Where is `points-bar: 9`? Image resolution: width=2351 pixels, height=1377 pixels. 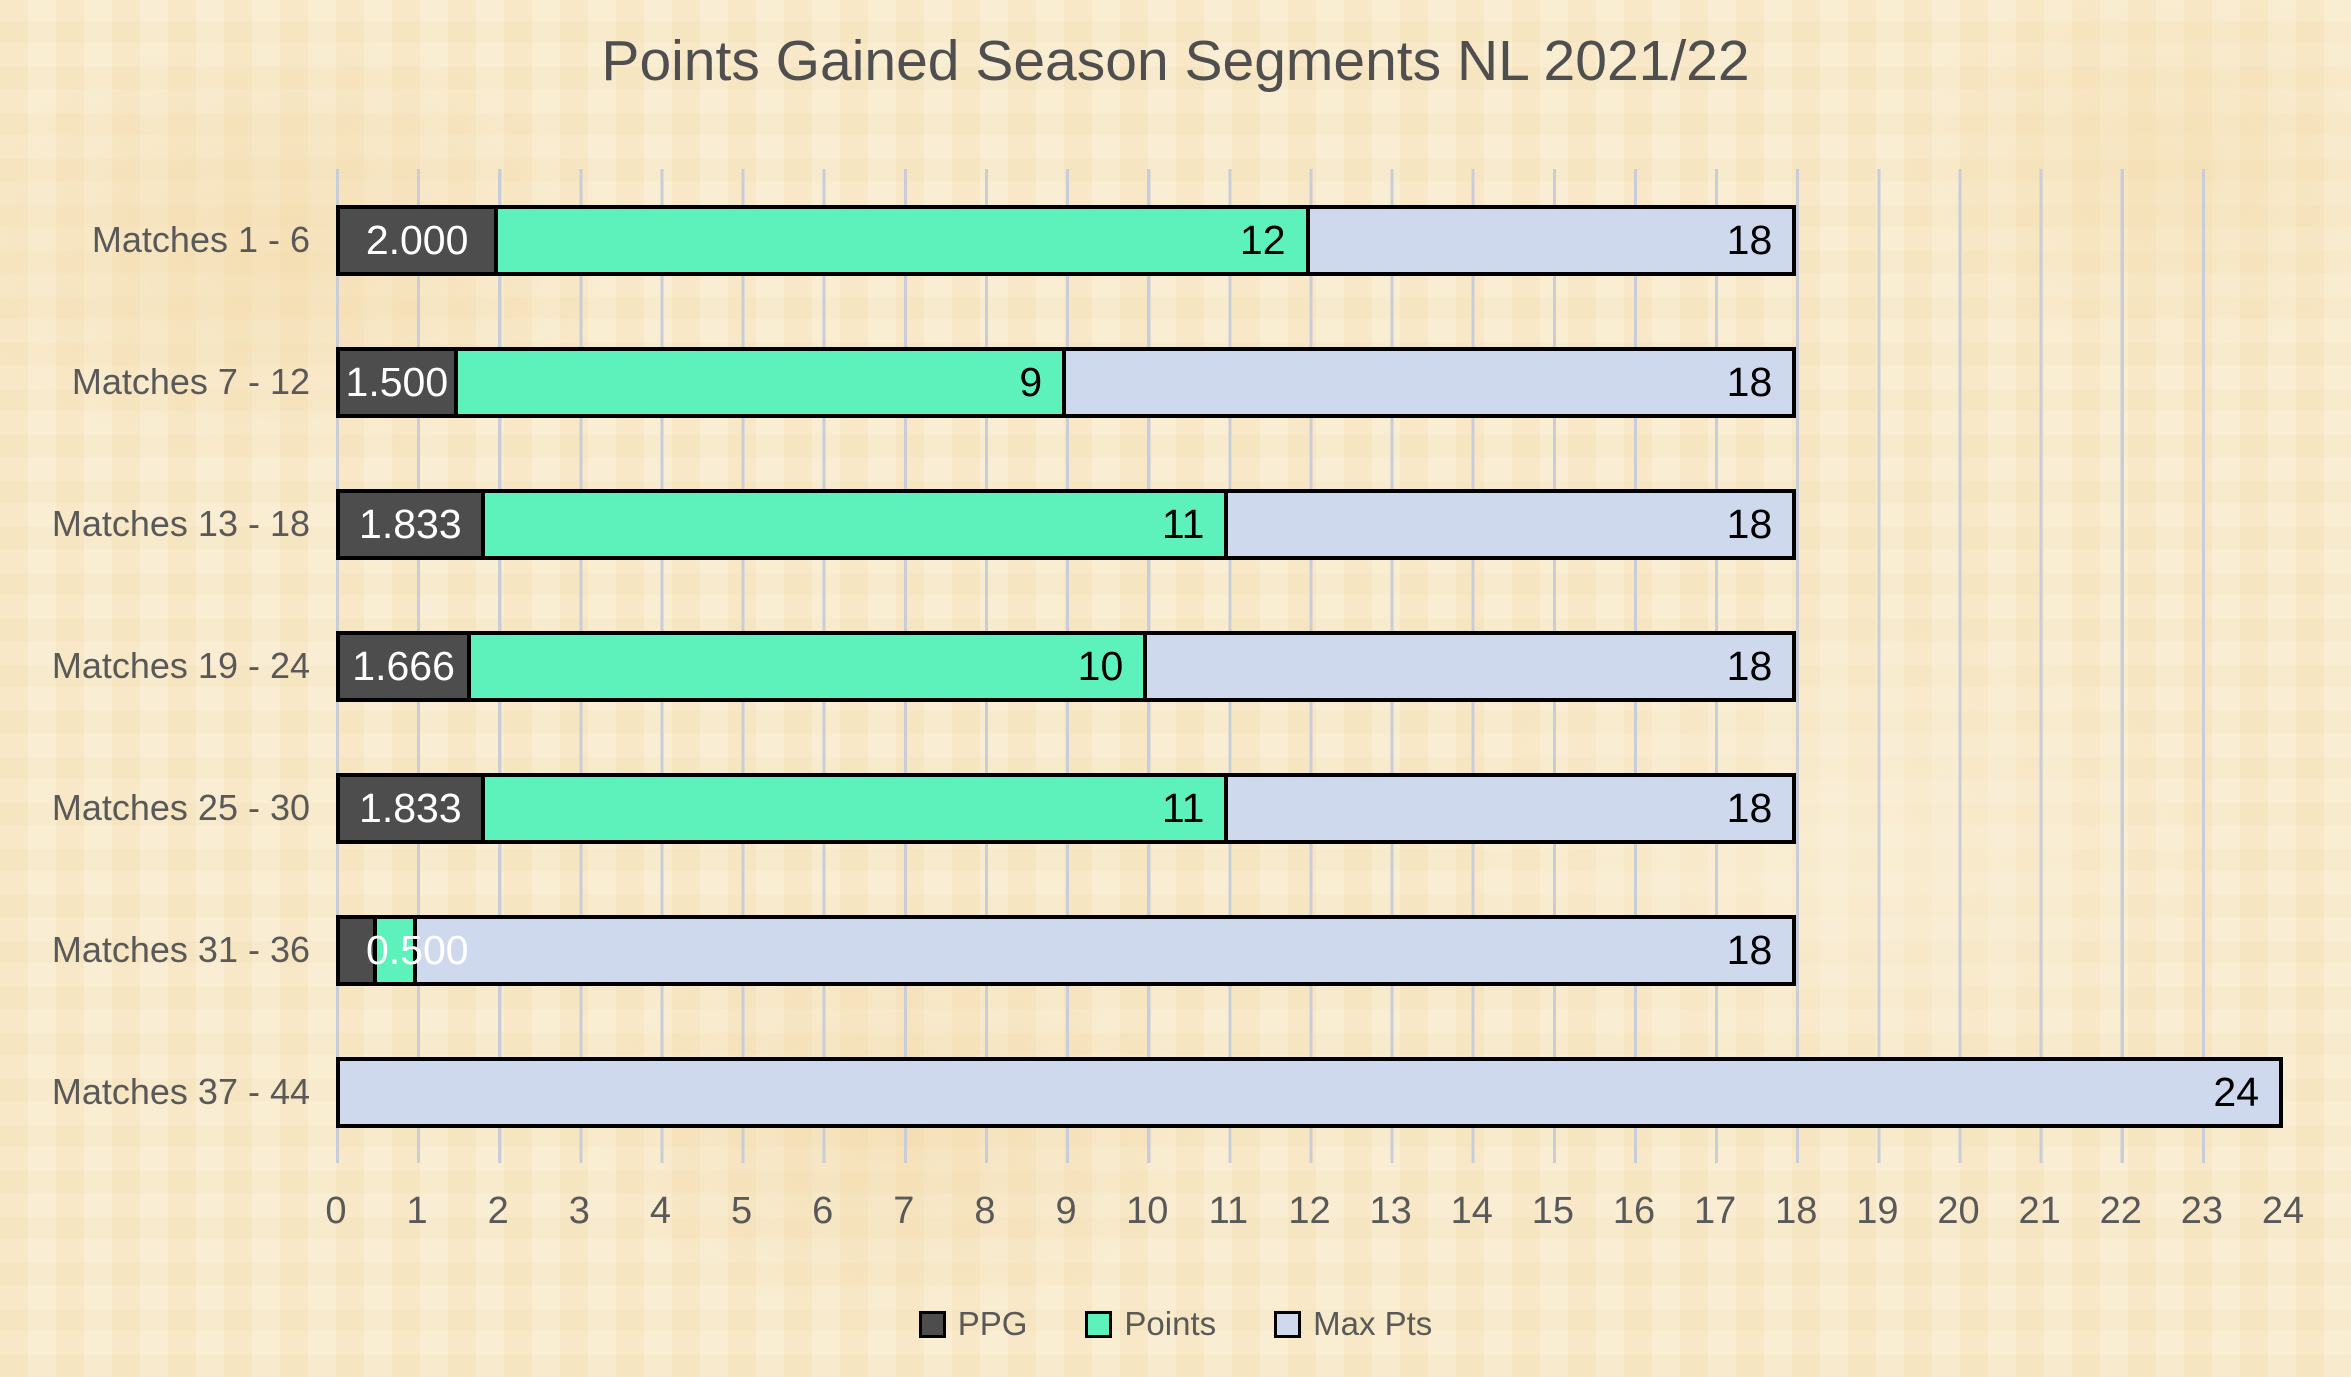
points-bar: 9 is located at coordinates (701, 382).